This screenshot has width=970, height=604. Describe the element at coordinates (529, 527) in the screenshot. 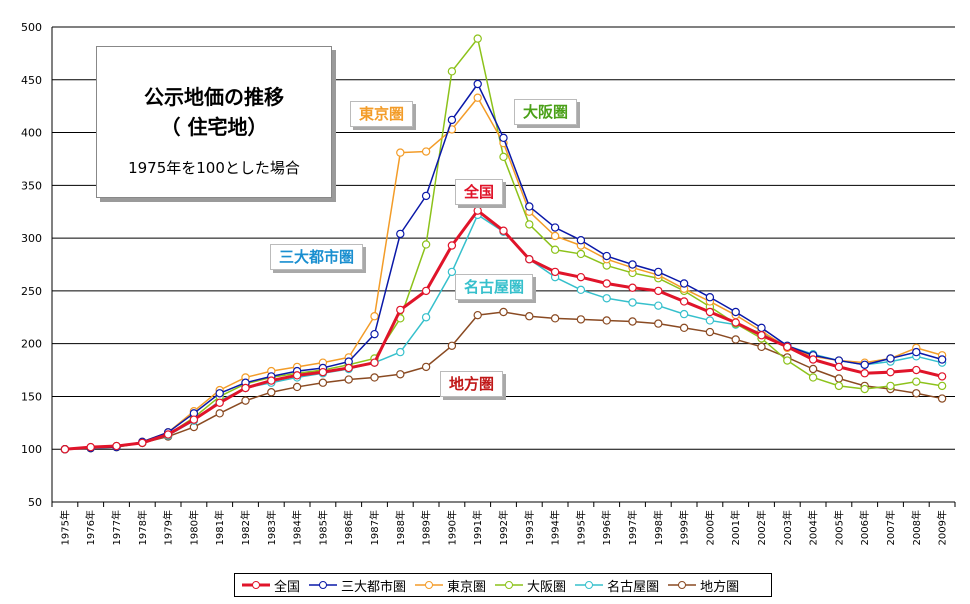

I see `x-tick-label: 1993年` at that location.